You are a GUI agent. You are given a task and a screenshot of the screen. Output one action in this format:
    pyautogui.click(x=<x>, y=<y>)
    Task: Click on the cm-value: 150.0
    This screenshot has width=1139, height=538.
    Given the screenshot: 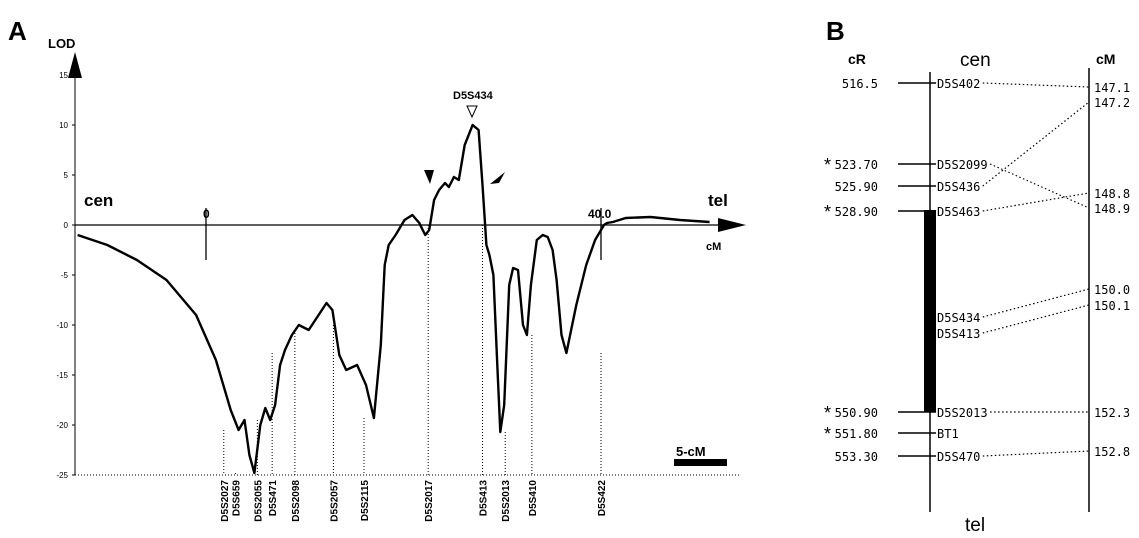 What is the action you would take?
    pyautogui.click(x=1112, y=290)
    